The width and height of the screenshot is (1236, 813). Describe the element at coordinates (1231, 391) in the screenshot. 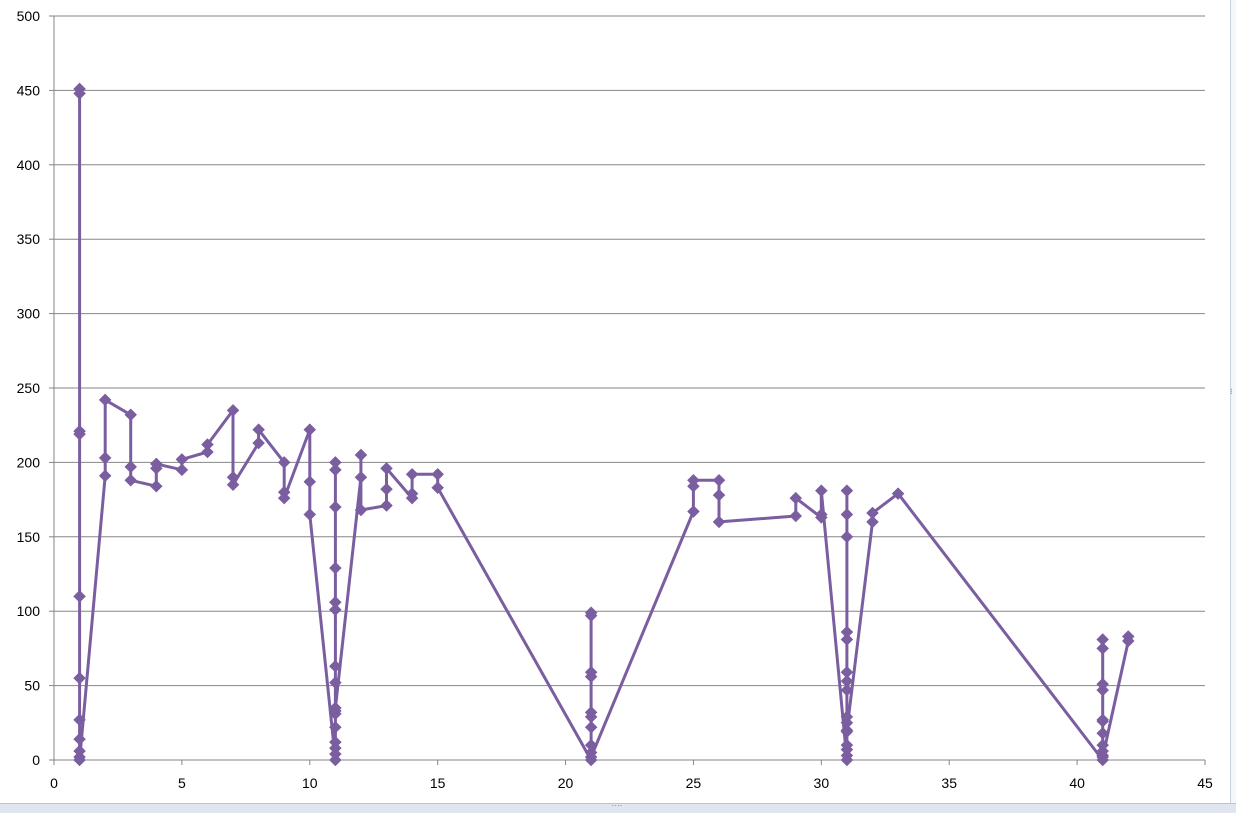

I see `resize-grip-right-icon: ⁝` at that location.